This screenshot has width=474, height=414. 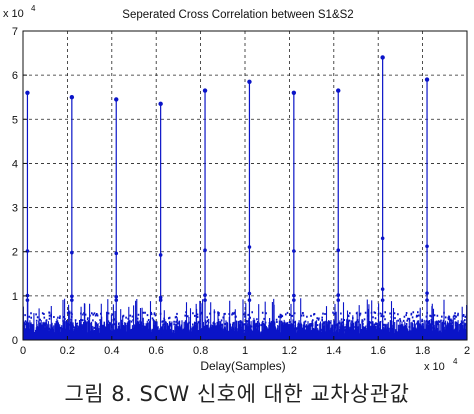 I want to click on y-multiplier-exponent: 4, so click(x=33, y=8).